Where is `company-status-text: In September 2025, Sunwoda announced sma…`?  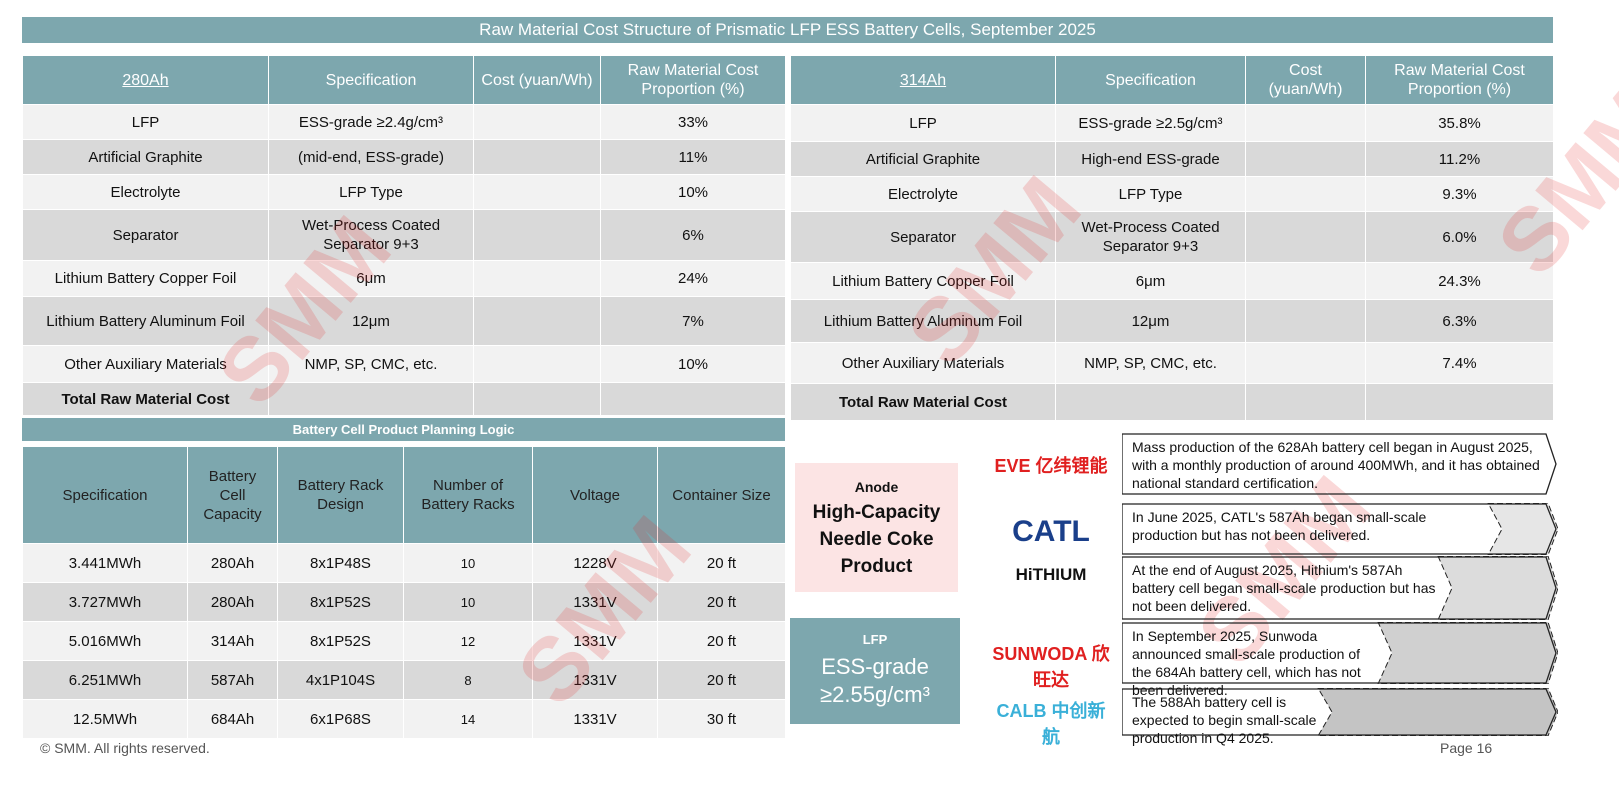
company-status-text: In September 2025, Sunwoda announced sma… is located at coordinates (1246, 663).